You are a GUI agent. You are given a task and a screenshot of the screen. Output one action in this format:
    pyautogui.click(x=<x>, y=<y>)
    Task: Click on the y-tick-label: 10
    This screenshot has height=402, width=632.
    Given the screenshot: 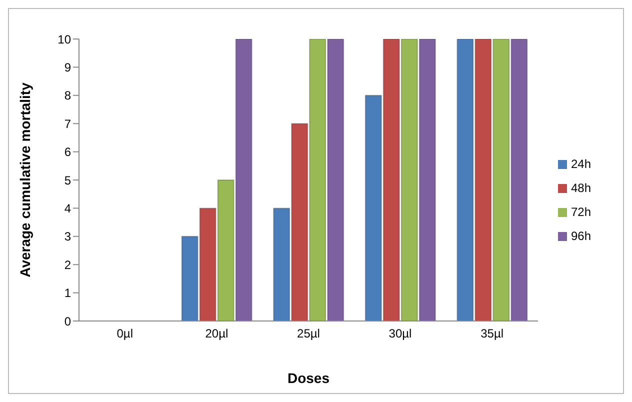 What is the action you would take?
    pyautogui.click(x=65, y=39)
    